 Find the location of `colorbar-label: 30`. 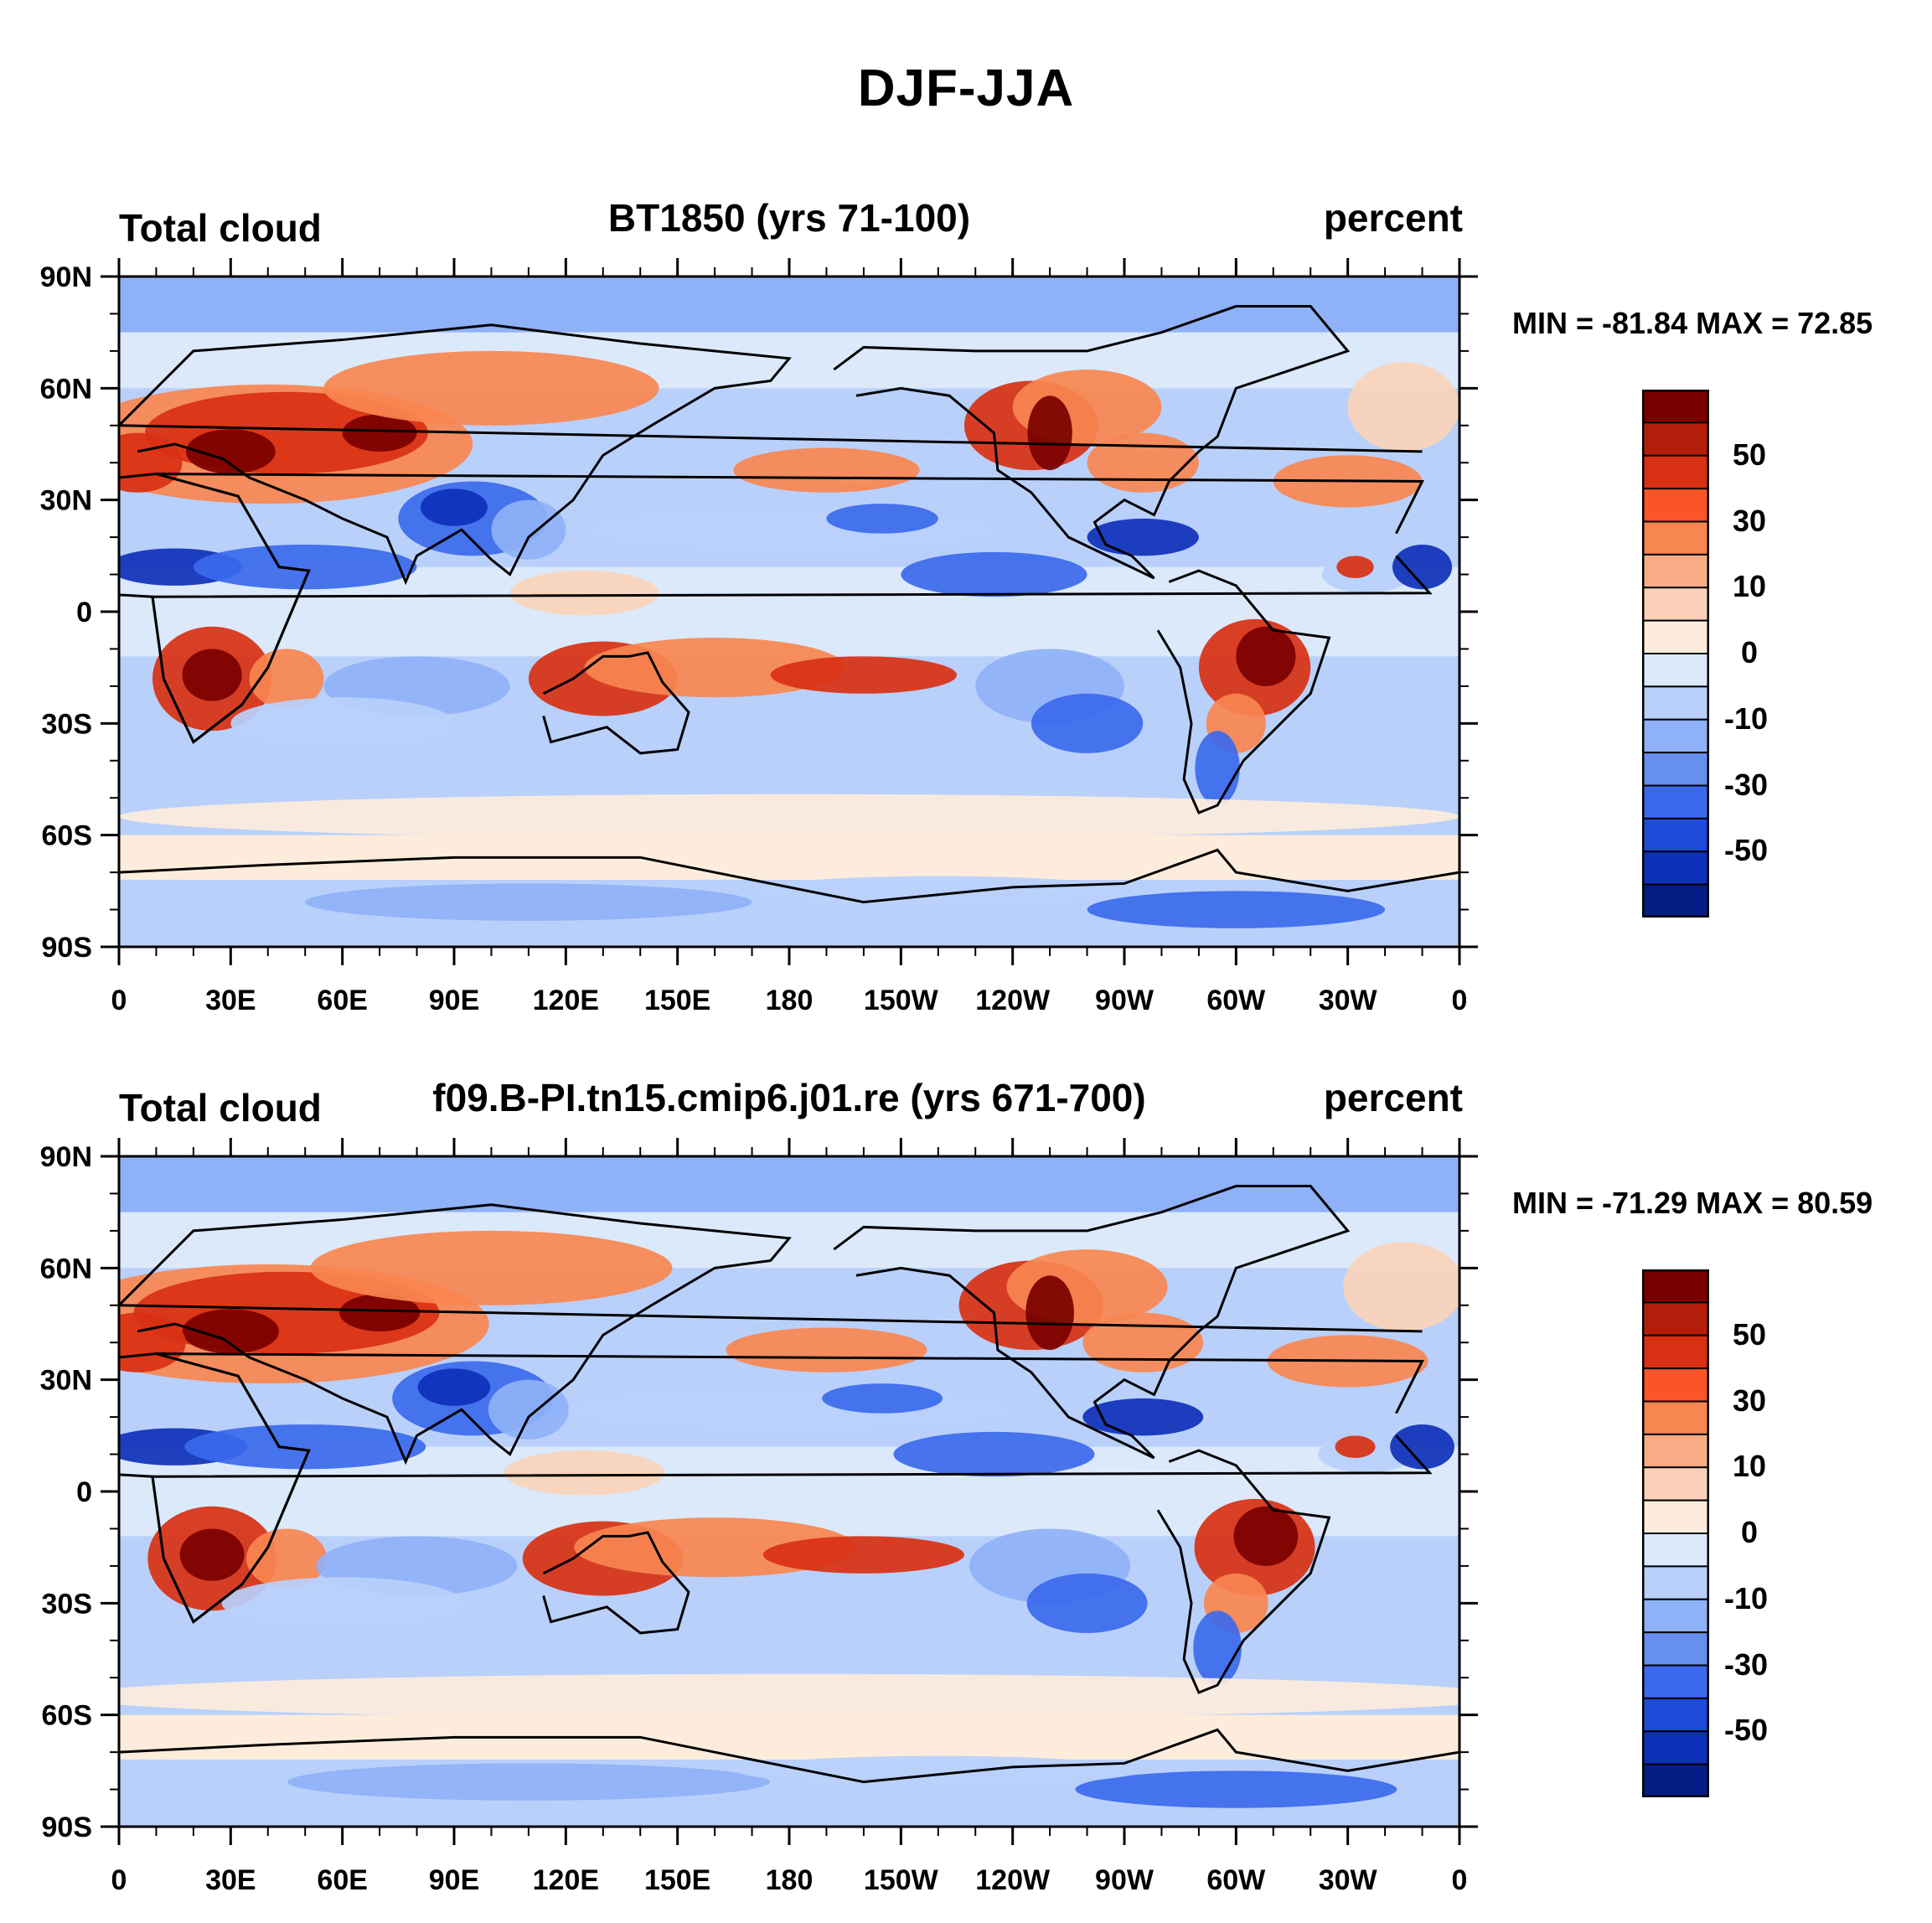

colorbar-label: 30 is located at coordinates (1750, 520).